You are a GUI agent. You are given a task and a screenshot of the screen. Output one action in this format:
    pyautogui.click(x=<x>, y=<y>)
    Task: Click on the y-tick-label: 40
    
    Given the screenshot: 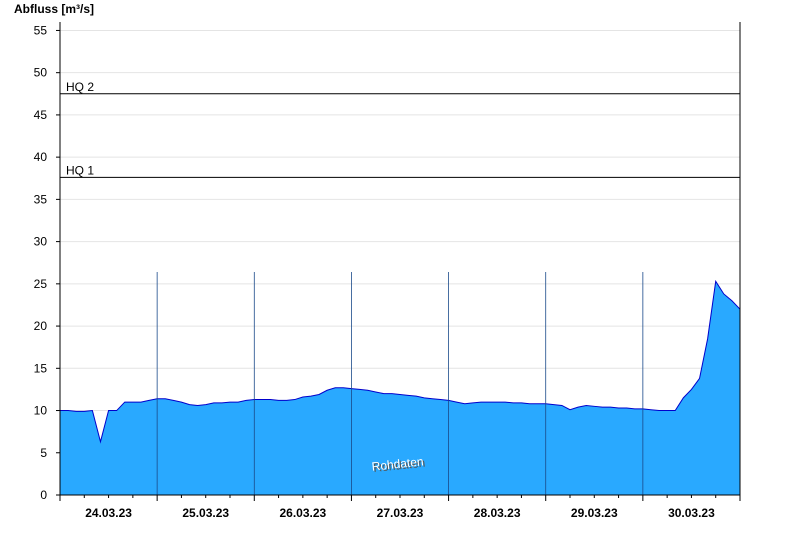 What is the action you would take?
    pyautogui.click(x=41, y=157)
    